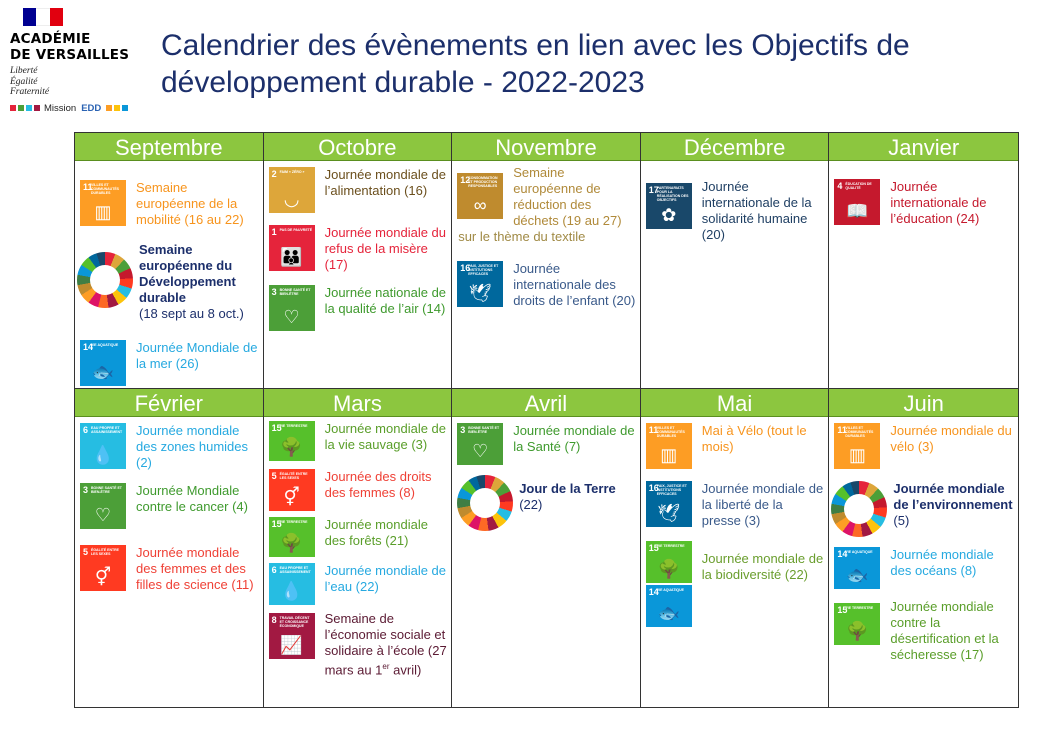  What do you see at coordinates (197, 355) in the screenshot?
I see `event-text: Journée Mondiale de la mer (26)` at bounding box center [197, 355].